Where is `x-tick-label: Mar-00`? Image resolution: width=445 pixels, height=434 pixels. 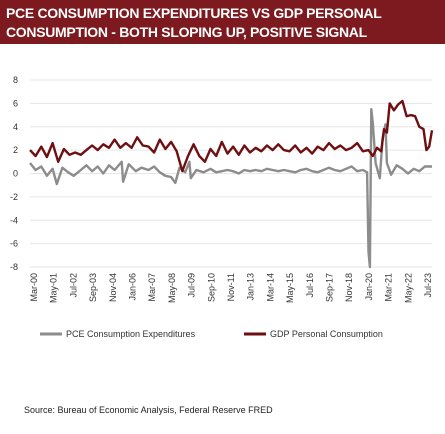 x-tick-label: Mar-00 is located at coordinates (34, 287).